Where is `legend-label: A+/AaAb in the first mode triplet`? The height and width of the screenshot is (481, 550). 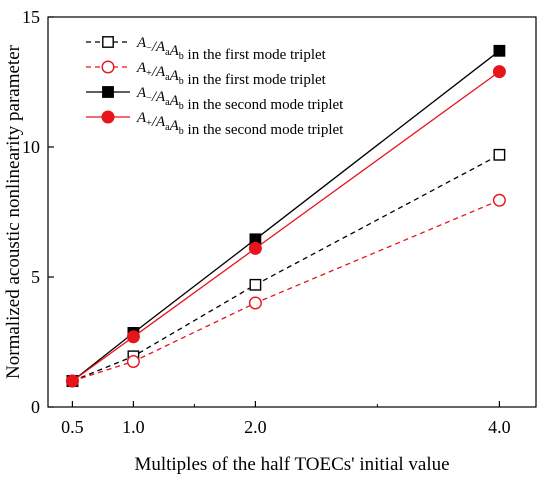
legend-label: A+/AaAb in the first mode triplet is located at coordinates (231, 74).